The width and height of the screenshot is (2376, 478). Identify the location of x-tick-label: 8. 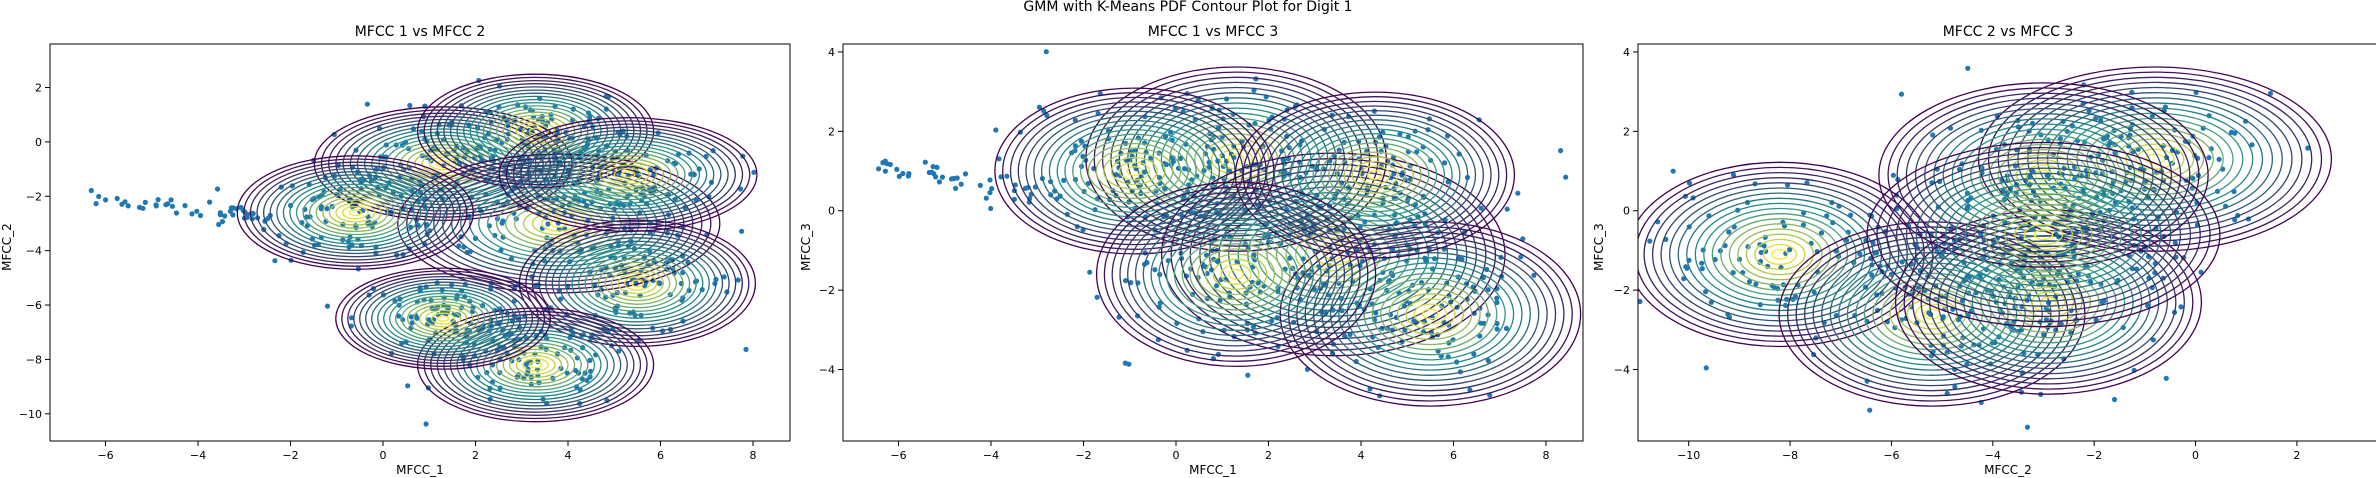
(1546, 455).